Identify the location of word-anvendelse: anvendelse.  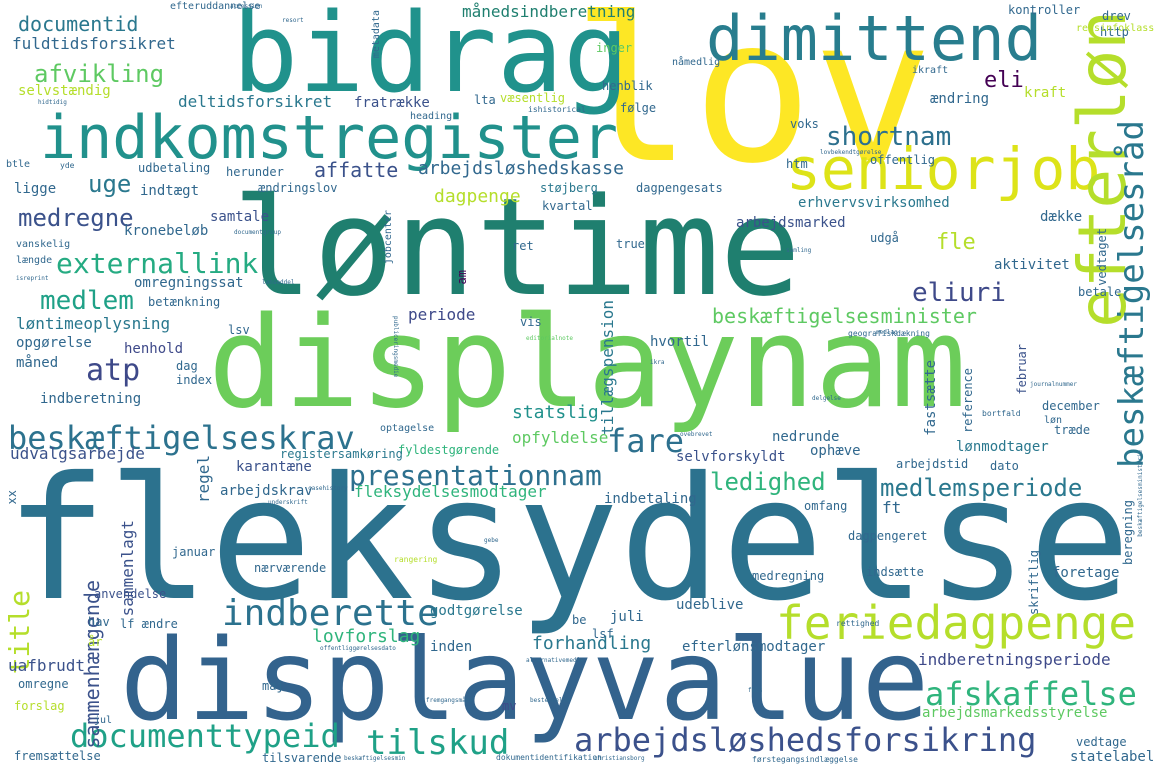
(130, 594).